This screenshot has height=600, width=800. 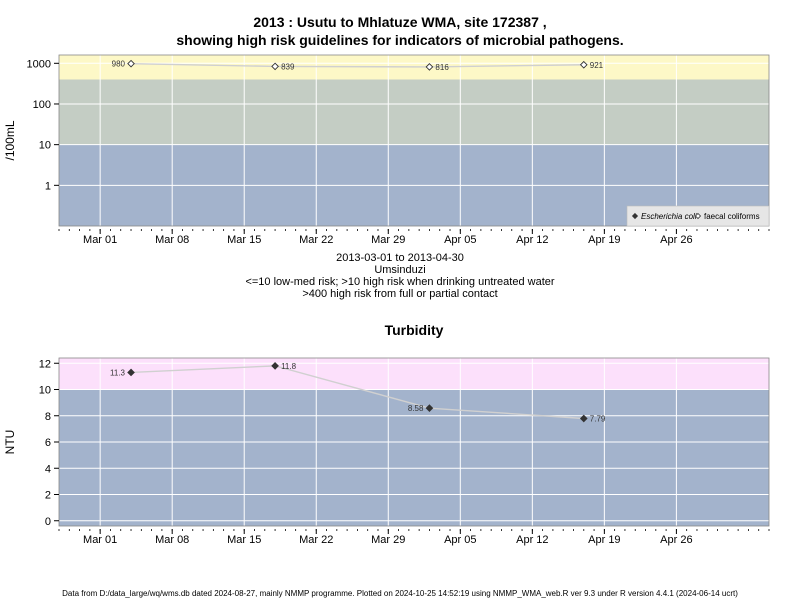 I want to click on y-tick-label: 2, so click(x=48, y=496).